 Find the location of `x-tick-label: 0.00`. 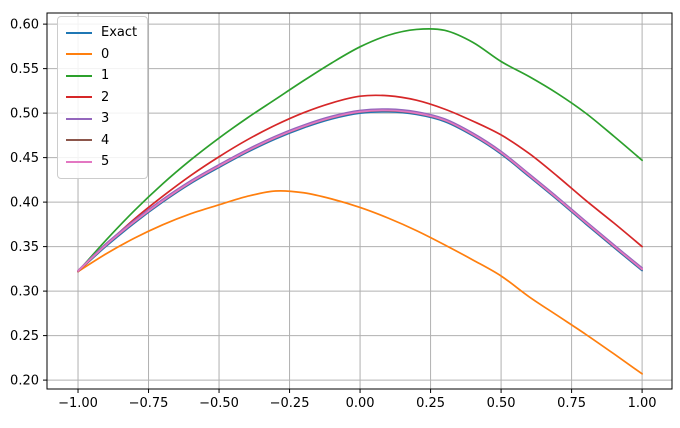

x-tick-label: 0.00 is located at coordinates (360, 403).